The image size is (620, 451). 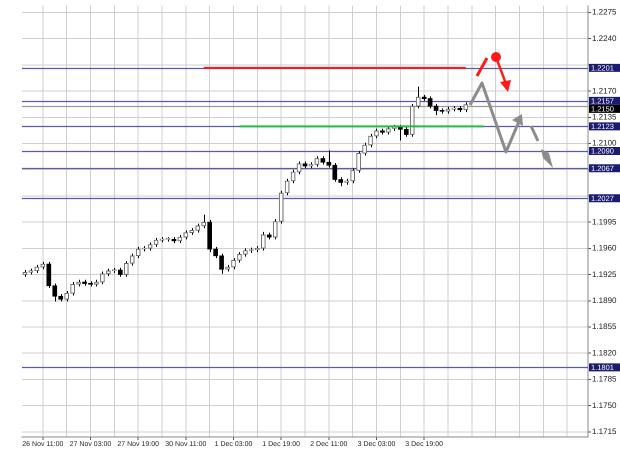 What do you see at coordinates (605, 405) in the screenshot?
I see `y-tick-label: 1.1750` at bounding box center [605, 405].